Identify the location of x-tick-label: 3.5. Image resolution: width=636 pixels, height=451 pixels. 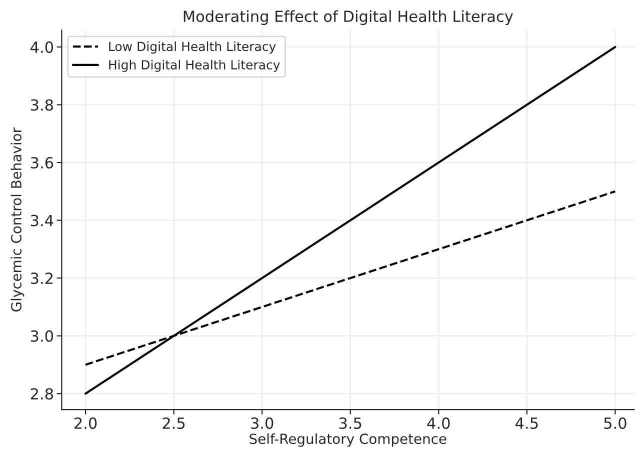
(350, 423).